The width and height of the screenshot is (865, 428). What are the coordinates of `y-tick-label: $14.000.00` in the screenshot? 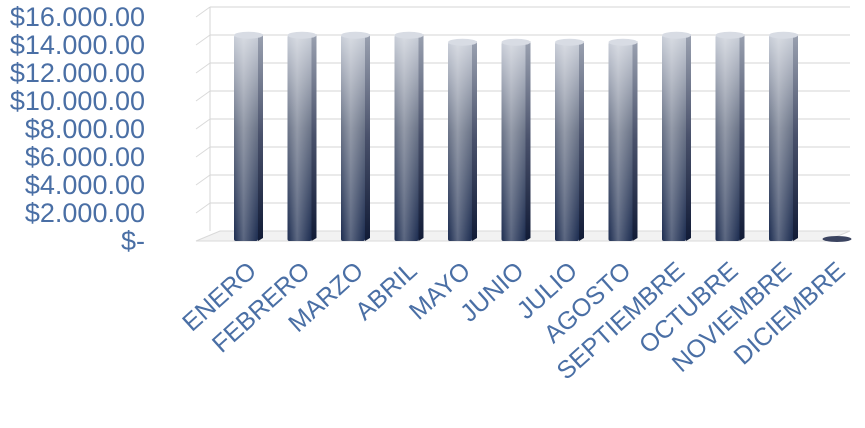 It's located at (77, 45).